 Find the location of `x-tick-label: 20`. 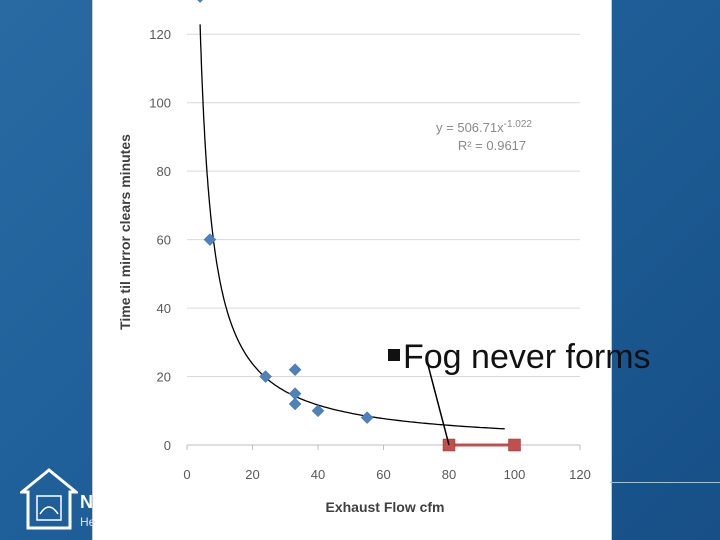

x-tick-label: 20 is located at coordinates (252, 474).